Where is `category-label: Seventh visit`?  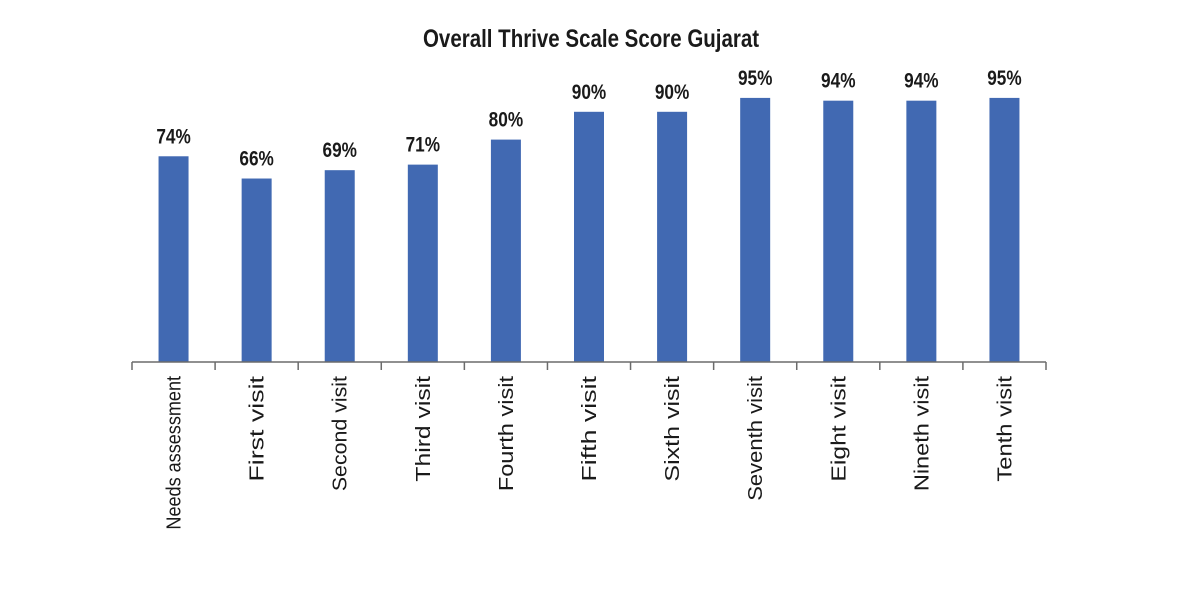 category-label: Seventh visit is located at coordinates (756, 438).